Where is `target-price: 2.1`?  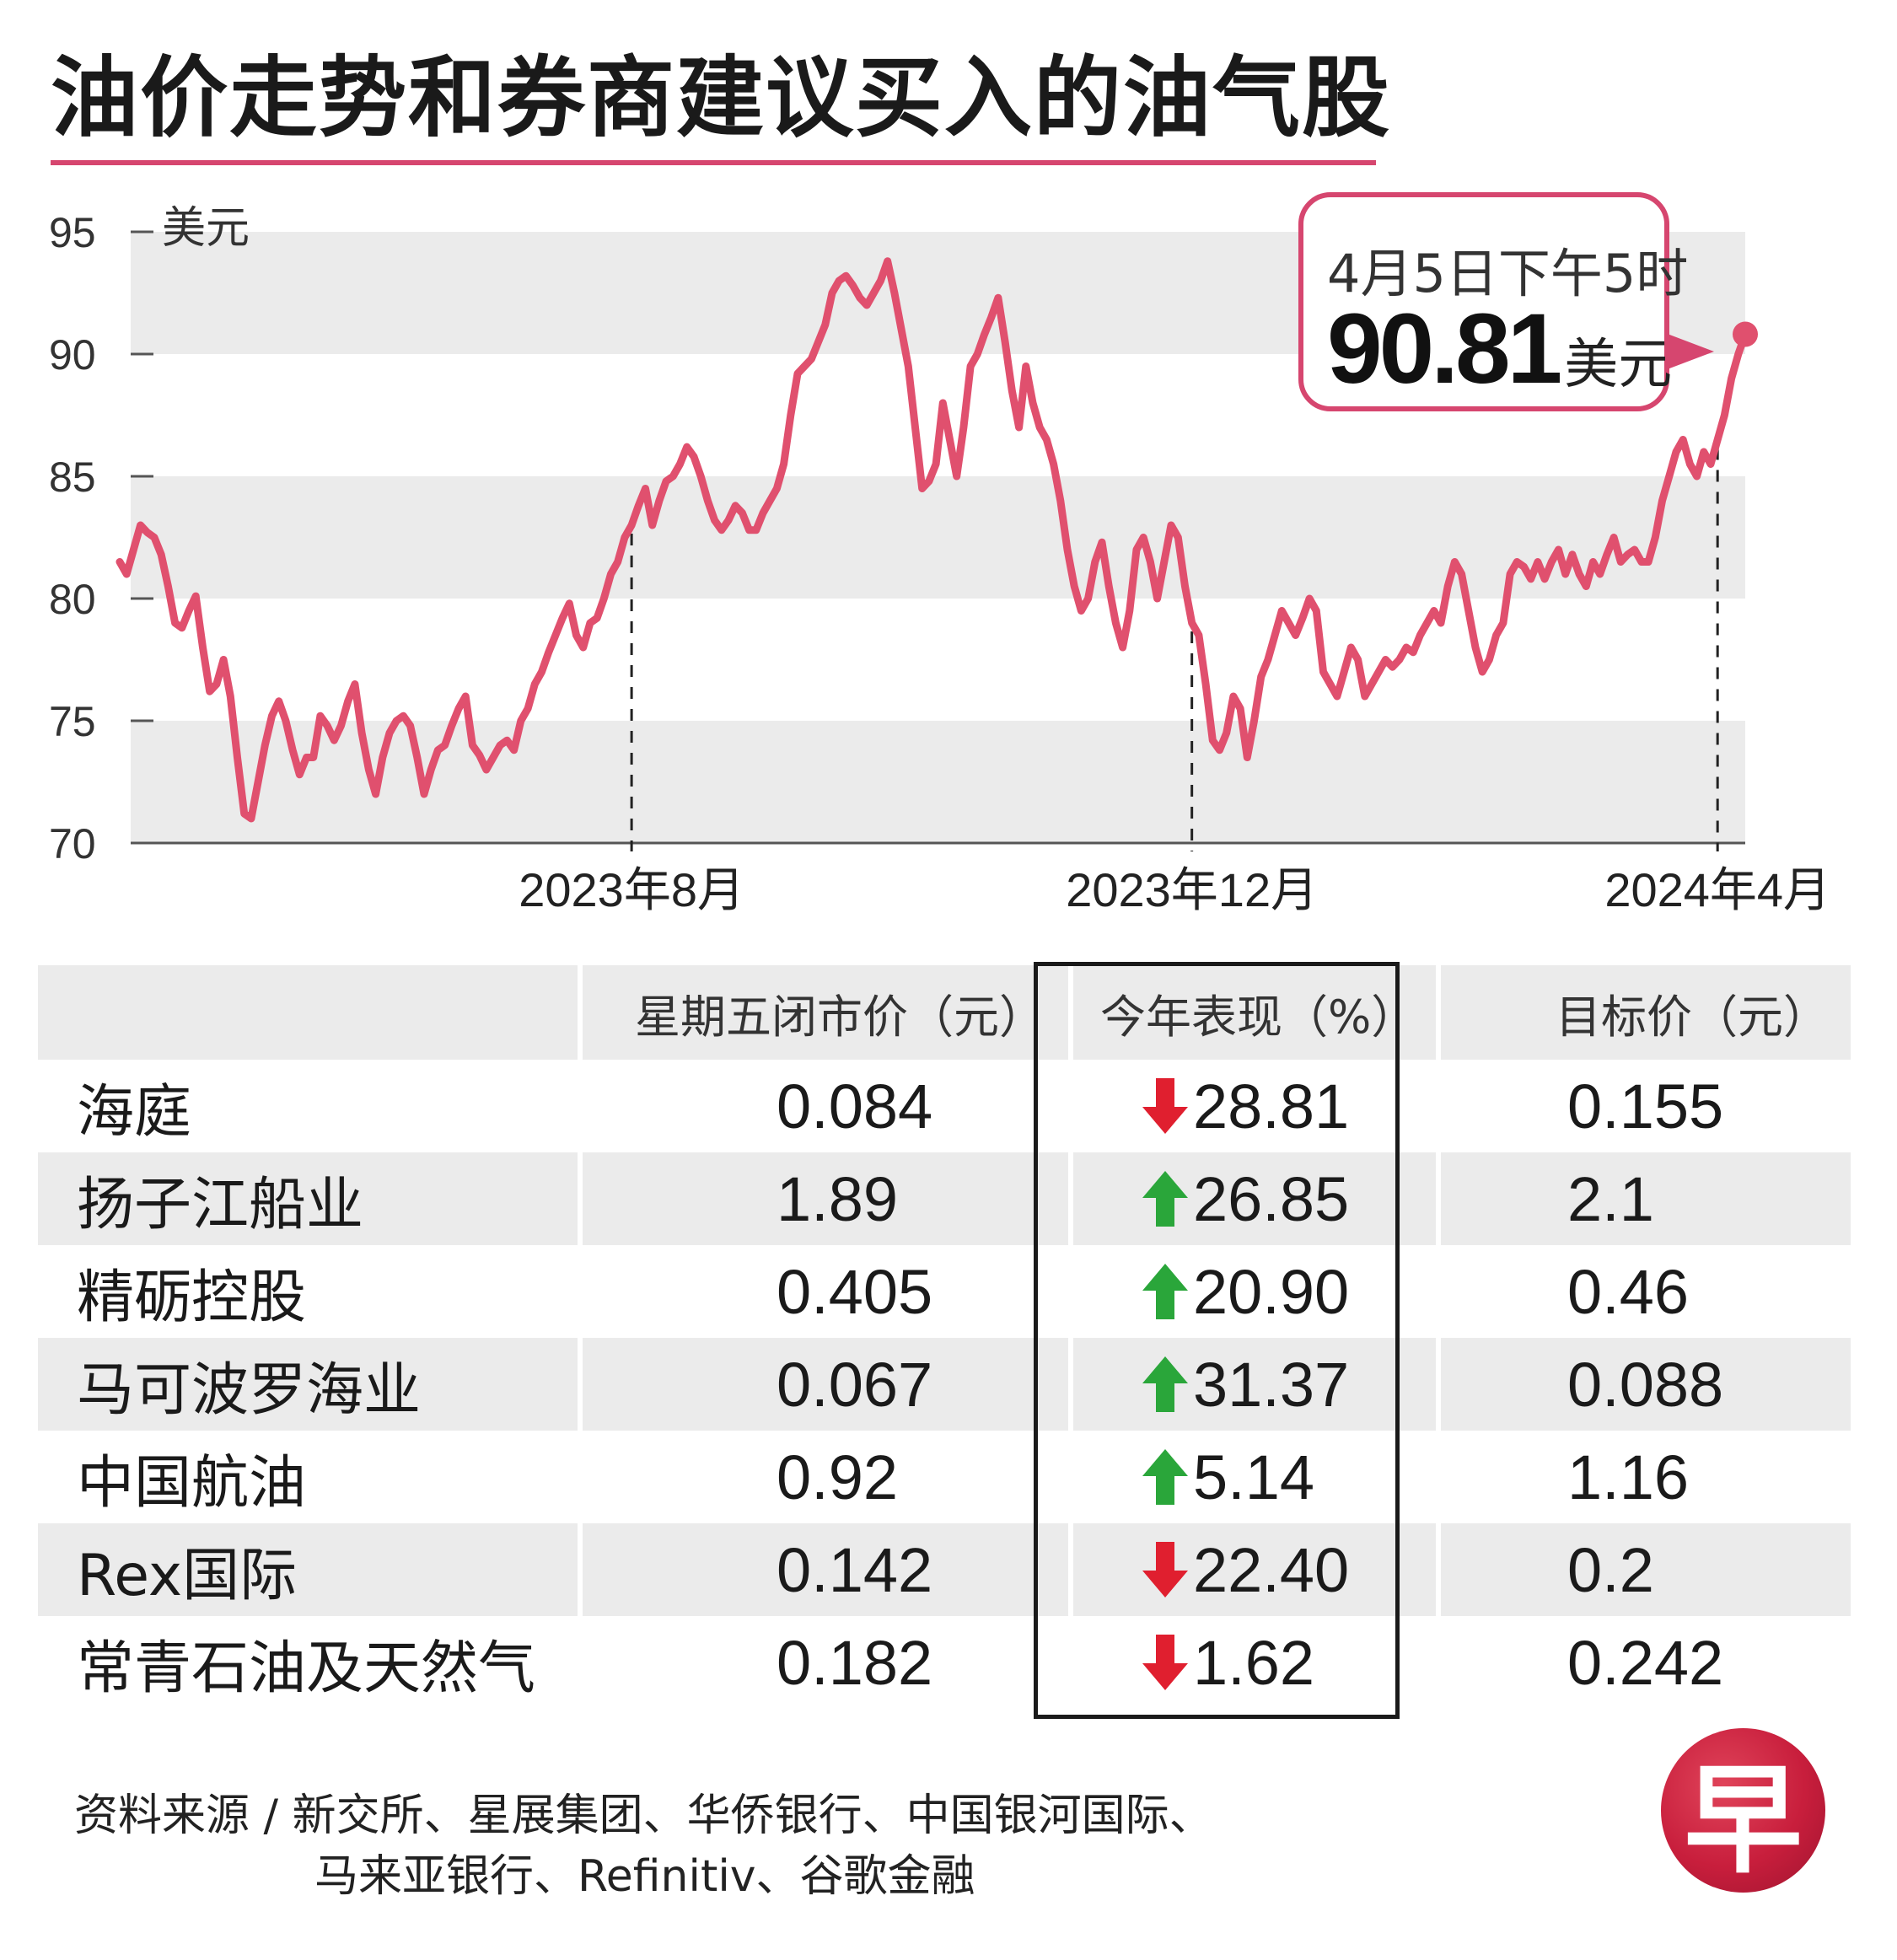
target-price: 2.1 is located at coordinates (1646, 1198).